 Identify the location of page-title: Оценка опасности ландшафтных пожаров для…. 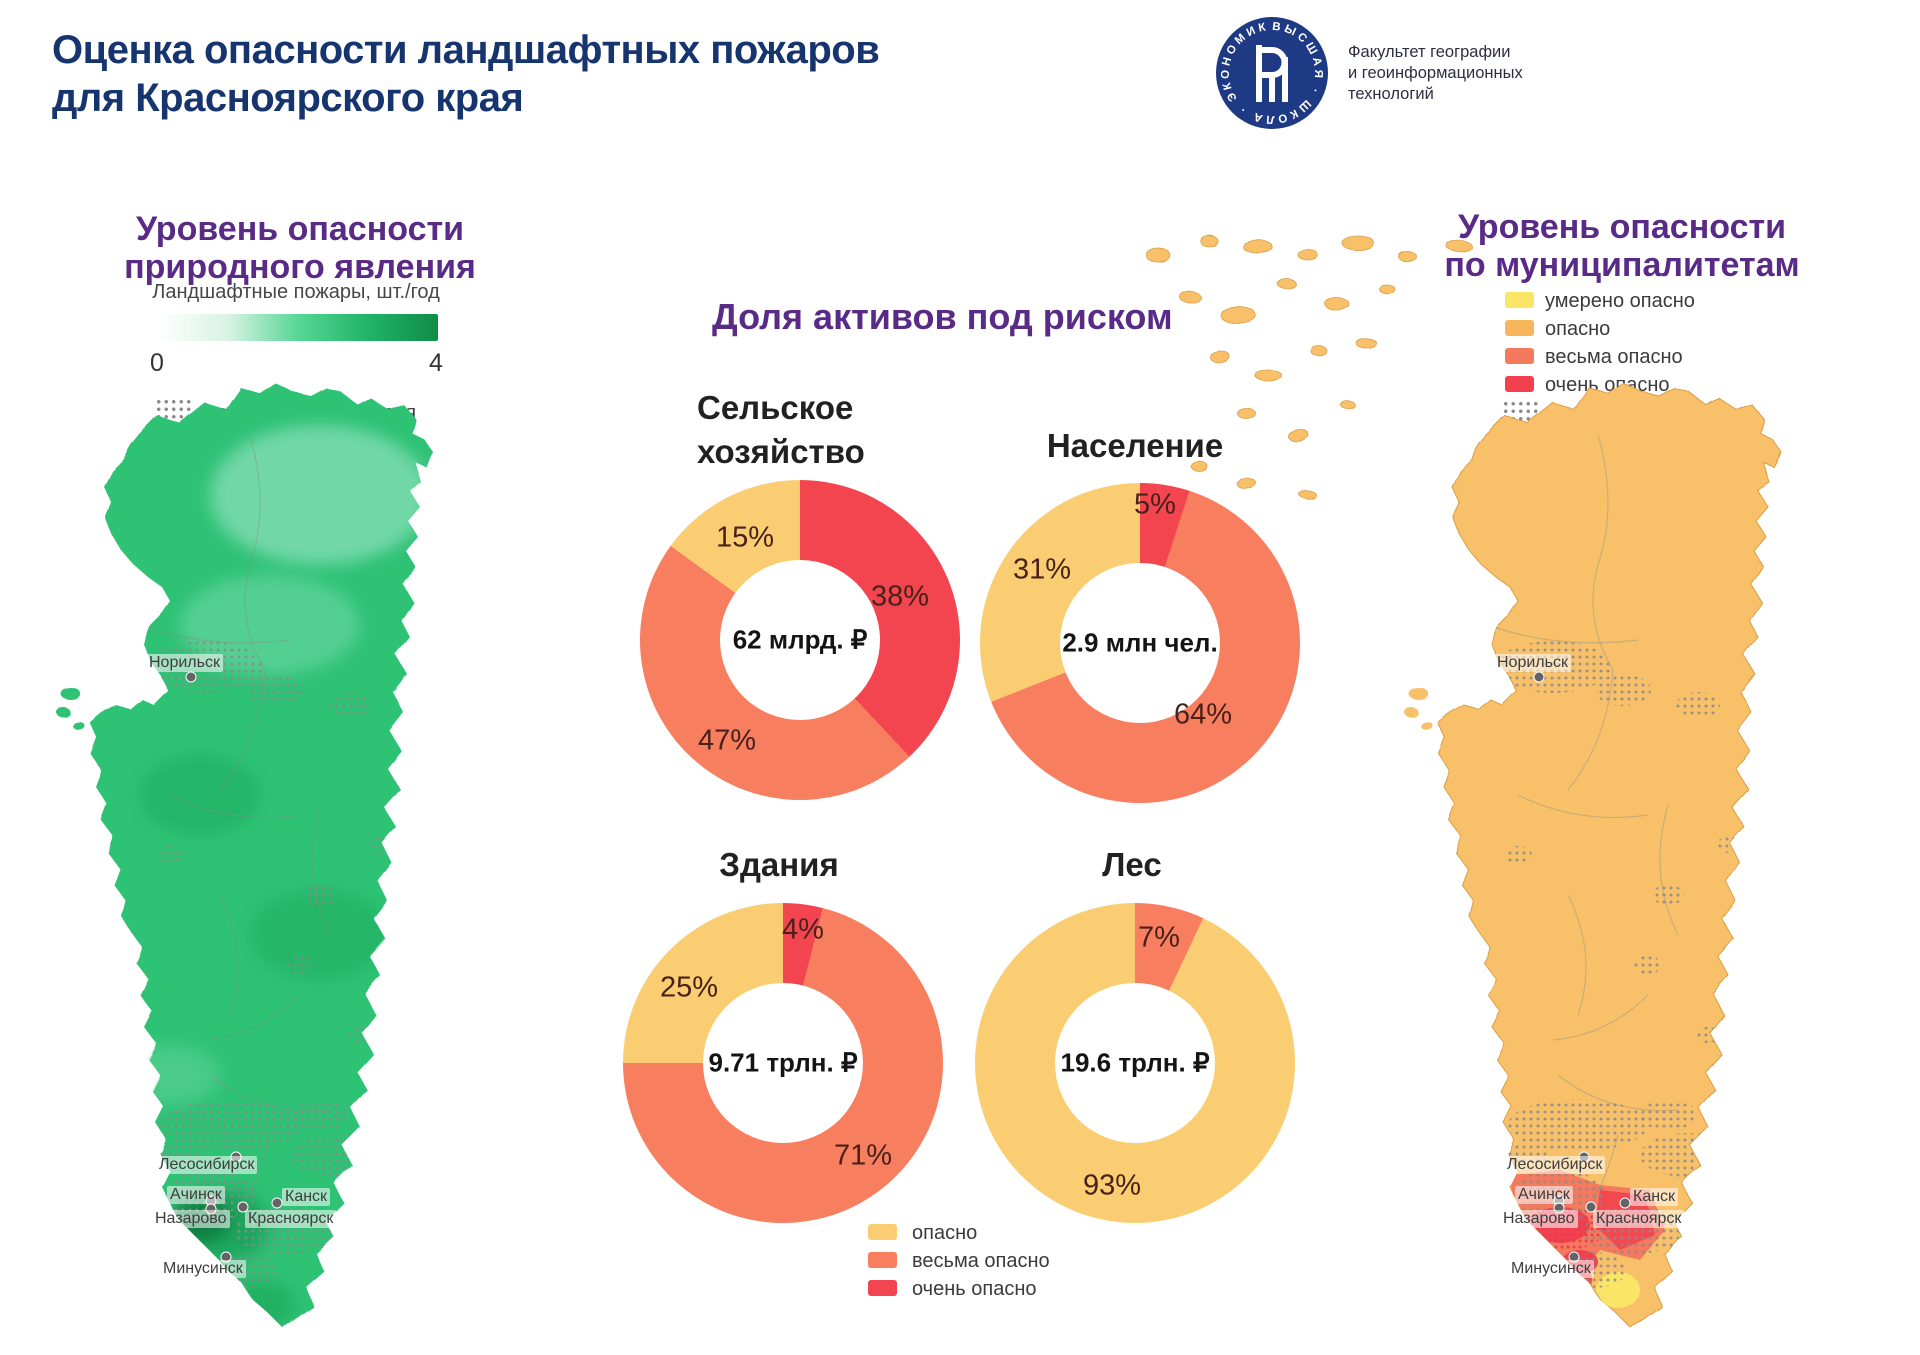
(502, 74).